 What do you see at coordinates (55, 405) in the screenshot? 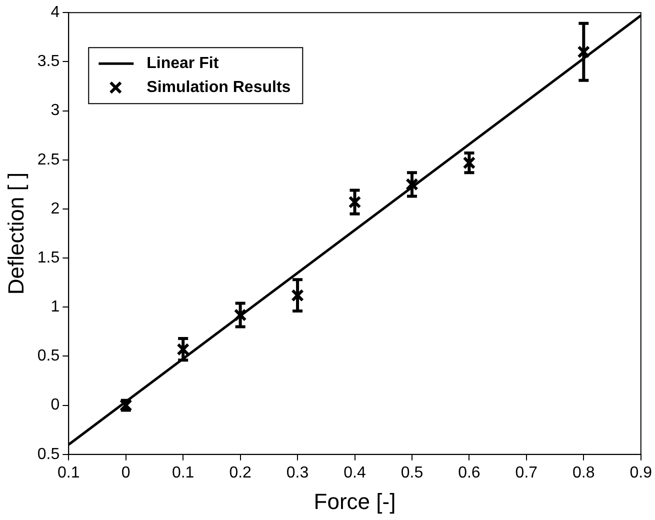
I see `y-tick-label: 0` at bounding box center [55, 405].